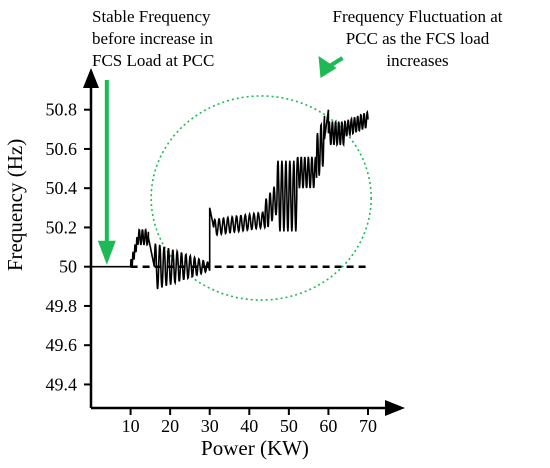  Describe the element at coordinates (153, 60) in the screenshot. I see `annotation-line: FCS Load at PCC` at that location.